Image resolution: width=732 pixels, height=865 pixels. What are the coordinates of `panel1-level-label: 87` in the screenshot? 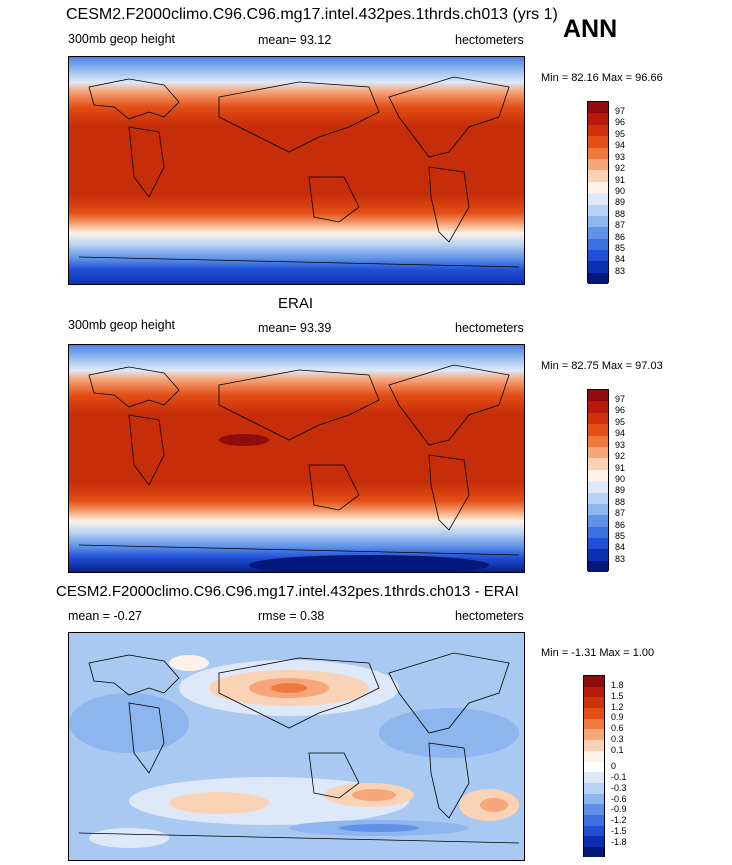 It's located at (620, 225).